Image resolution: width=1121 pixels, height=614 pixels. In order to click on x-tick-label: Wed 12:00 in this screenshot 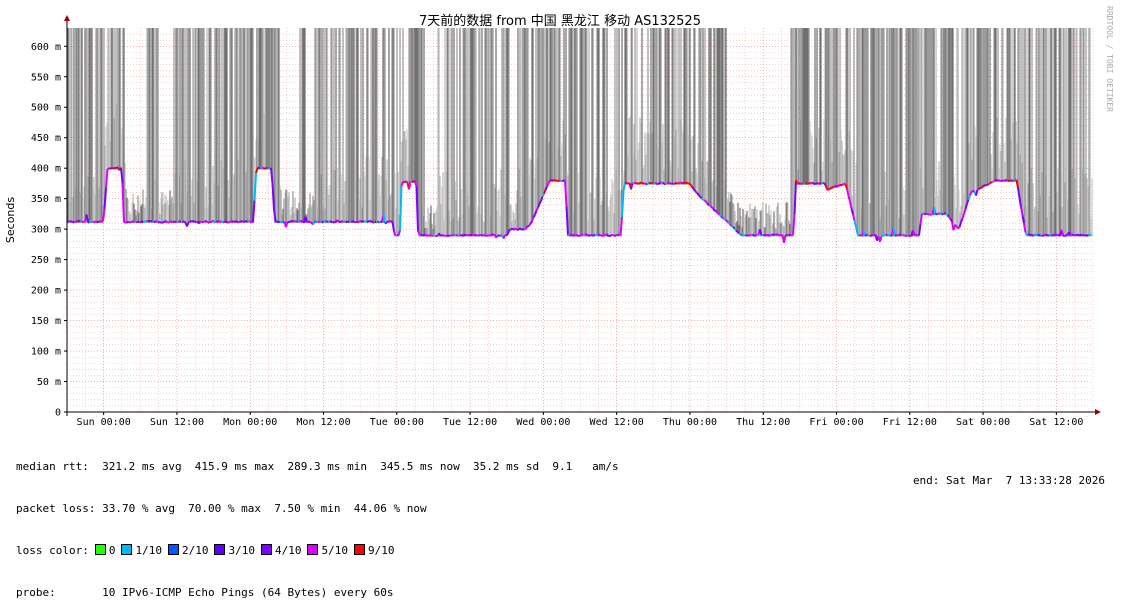, I will do `click(617, 422)`.